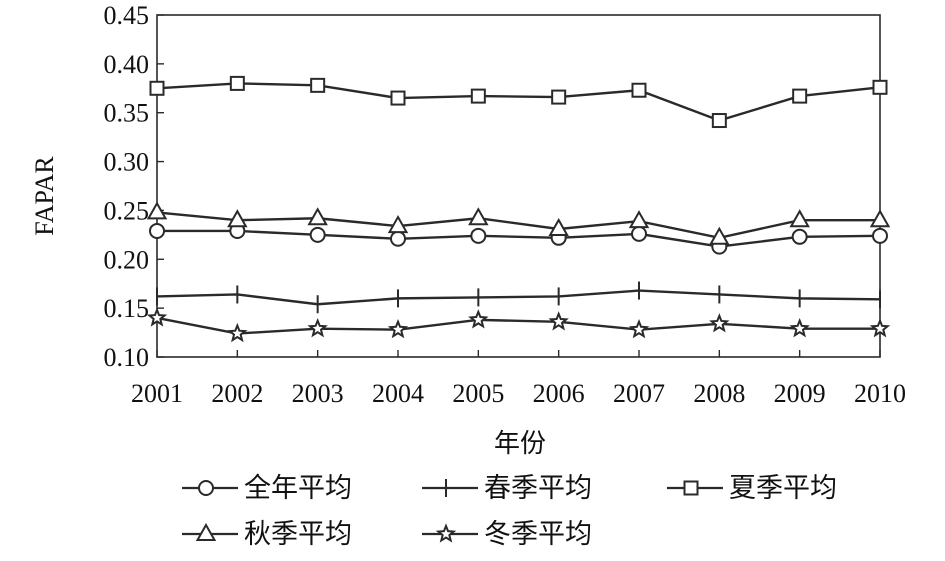 The height and width of the screenshot is (561, 945). I want to click on legend-item: 全年平均, so click(267, 488).